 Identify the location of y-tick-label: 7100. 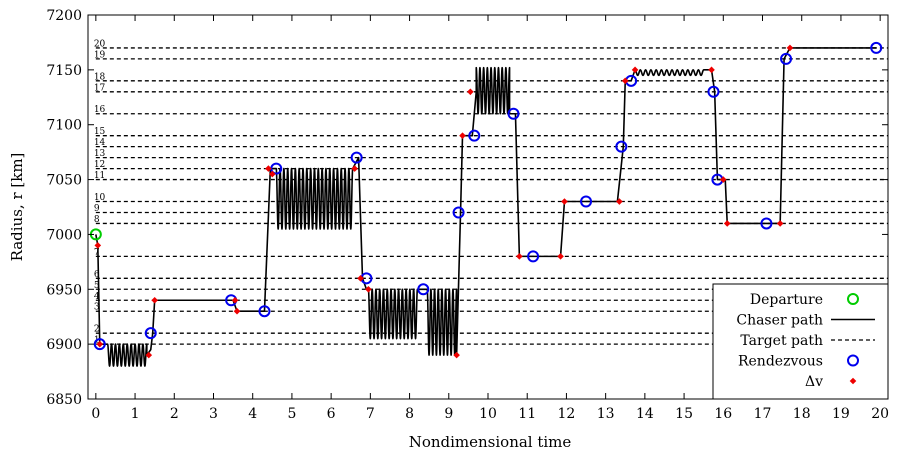
(64, 126).